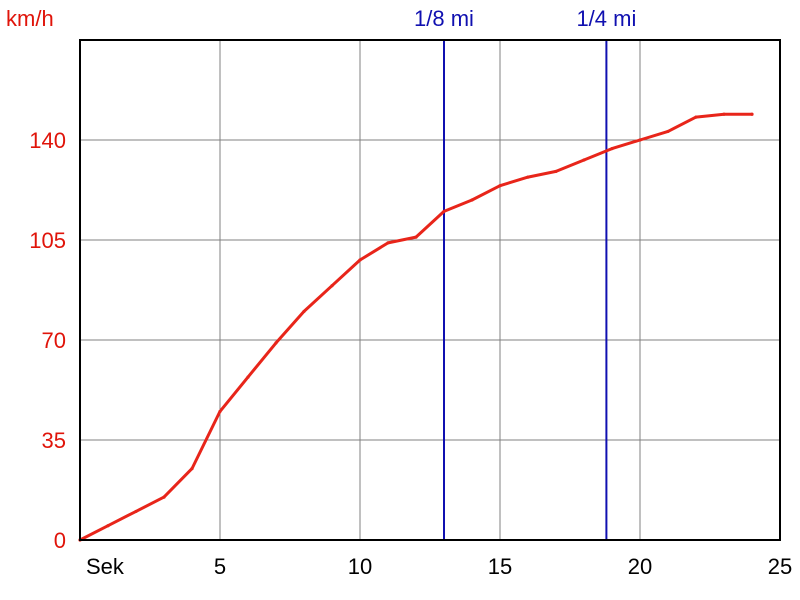  Describe the element at coordinates (360, 566) in the screenshot. I see `x-tick-label: 10` at that location.